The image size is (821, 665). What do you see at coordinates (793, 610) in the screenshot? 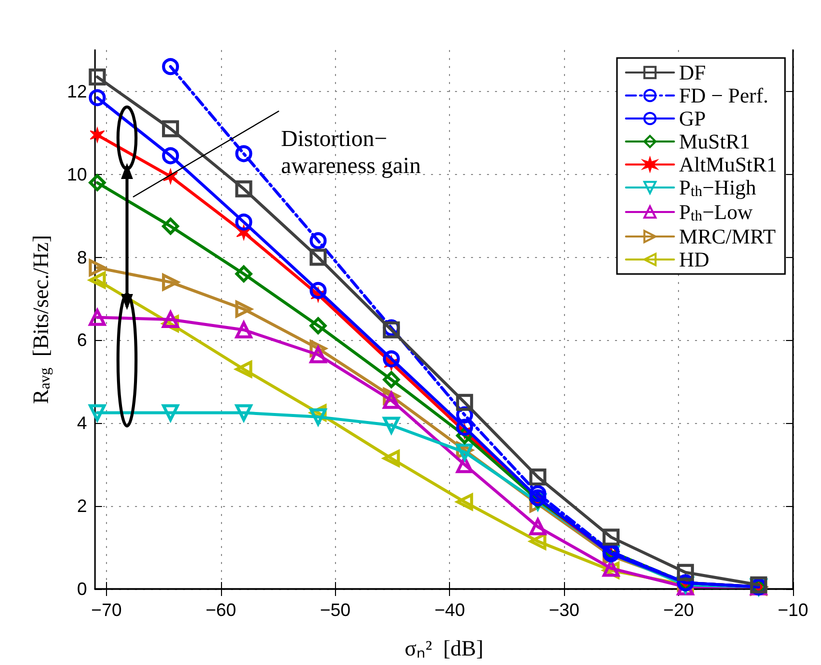
I see `x-tick-label: −10` at bounding box center [793, 610].